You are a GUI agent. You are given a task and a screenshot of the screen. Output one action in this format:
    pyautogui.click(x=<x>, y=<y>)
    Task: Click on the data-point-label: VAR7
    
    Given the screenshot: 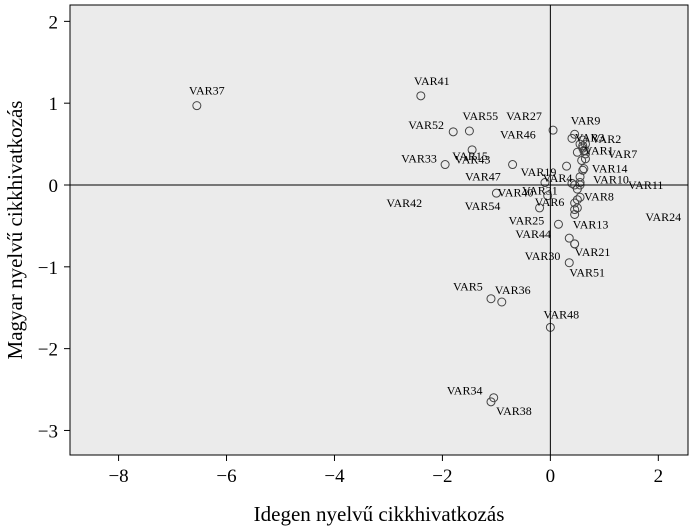 What is the action you would take?
    pyautogui.click(x=622, y=154)
    